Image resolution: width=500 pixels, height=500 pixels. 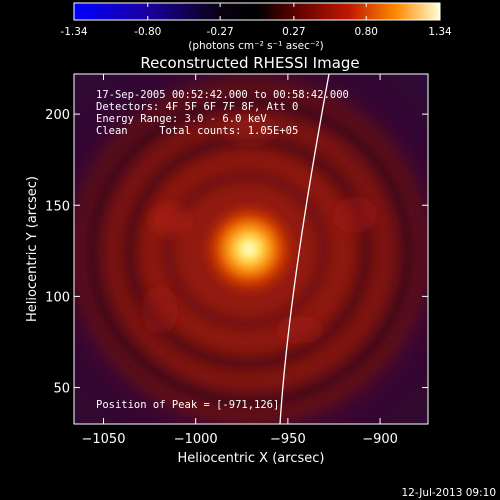 What do you see at coordinates (249, 63) in the screenshot?
I see `plot-title: Reconstructed RHESSI Image` at bounding box center [249, 63].